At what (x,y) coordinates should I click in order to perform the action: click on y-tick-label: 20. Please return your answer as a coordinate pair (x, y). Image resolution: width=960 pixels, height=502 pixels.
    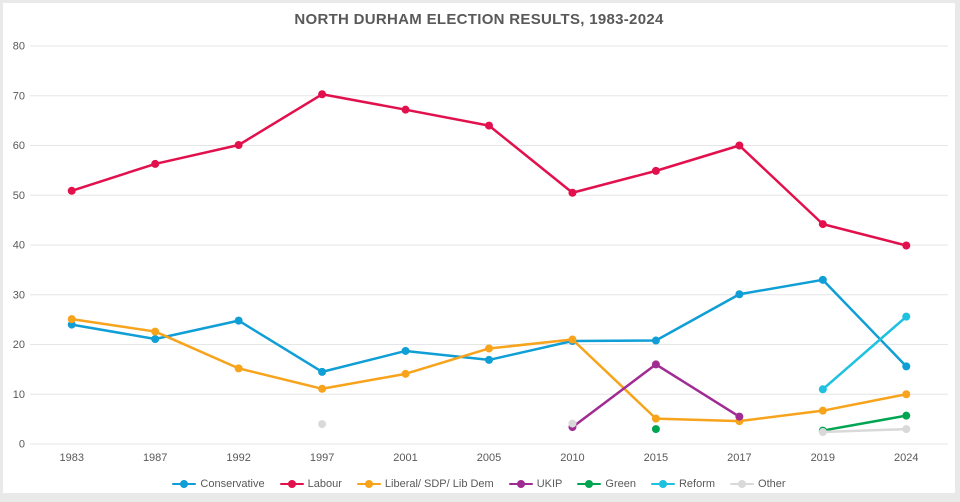
    Looking at the image, I should click on (19, 345).